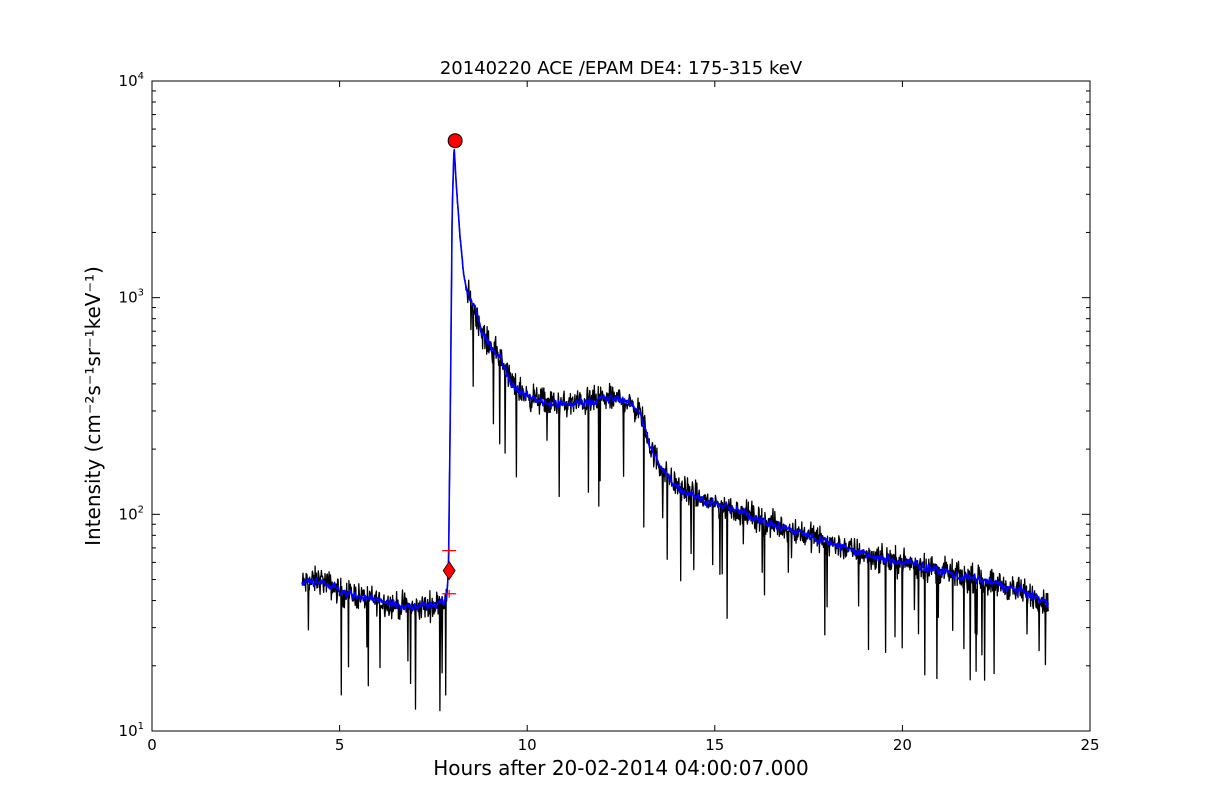 The width and height of the screenshot is (1212, 812). What do you see at coordinates (131, 297) in the screenshot?
I see `y-tick-label: 10³` at bounding box center [131, 297].